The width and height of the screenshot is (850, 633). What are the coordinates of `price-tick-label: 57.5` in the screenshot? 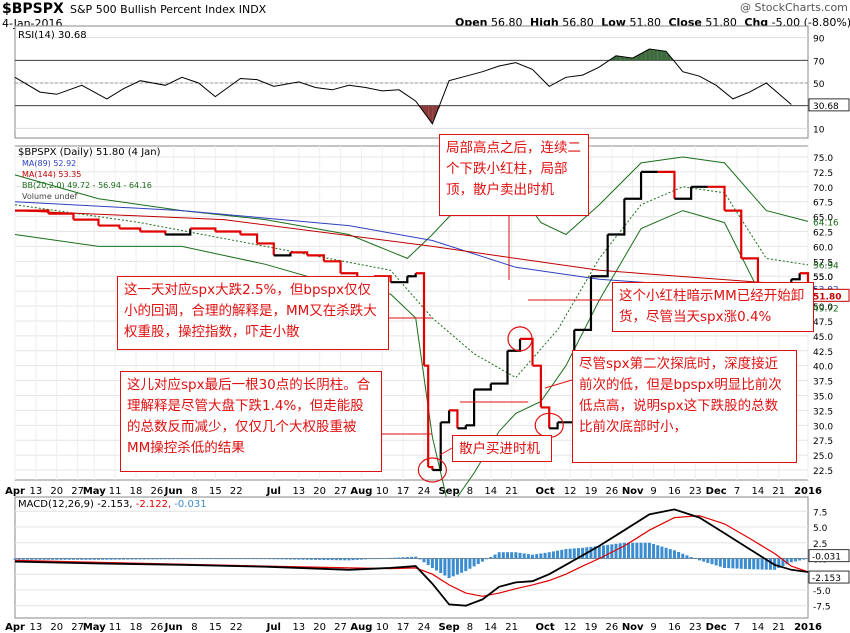 It's located at (823, 263).